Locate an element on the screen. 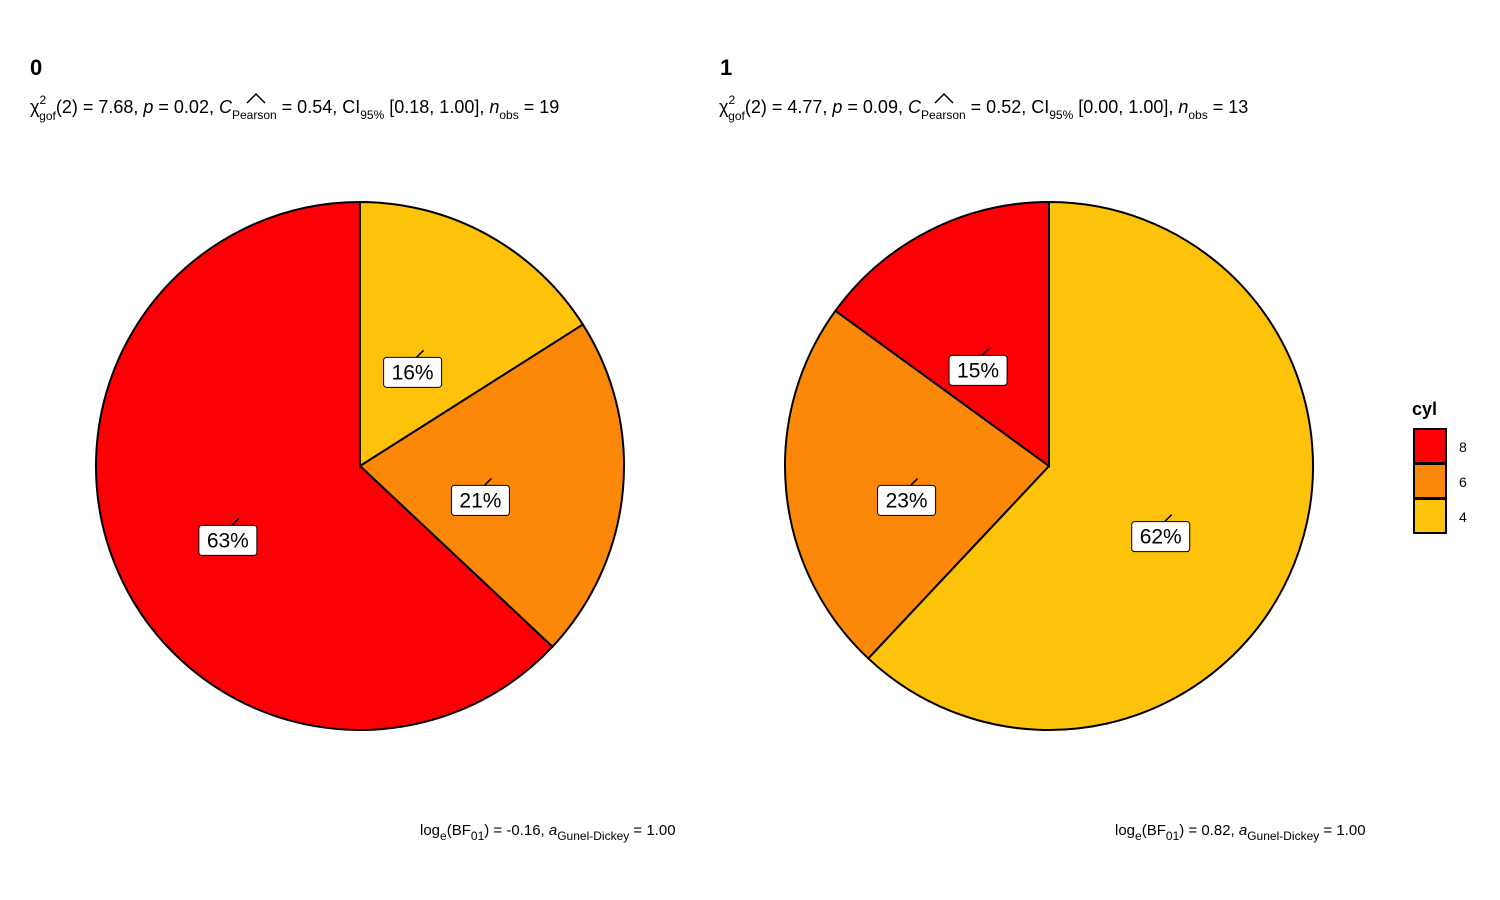  legend-items: 8 6 4 is located at coordinates (1440, 481).